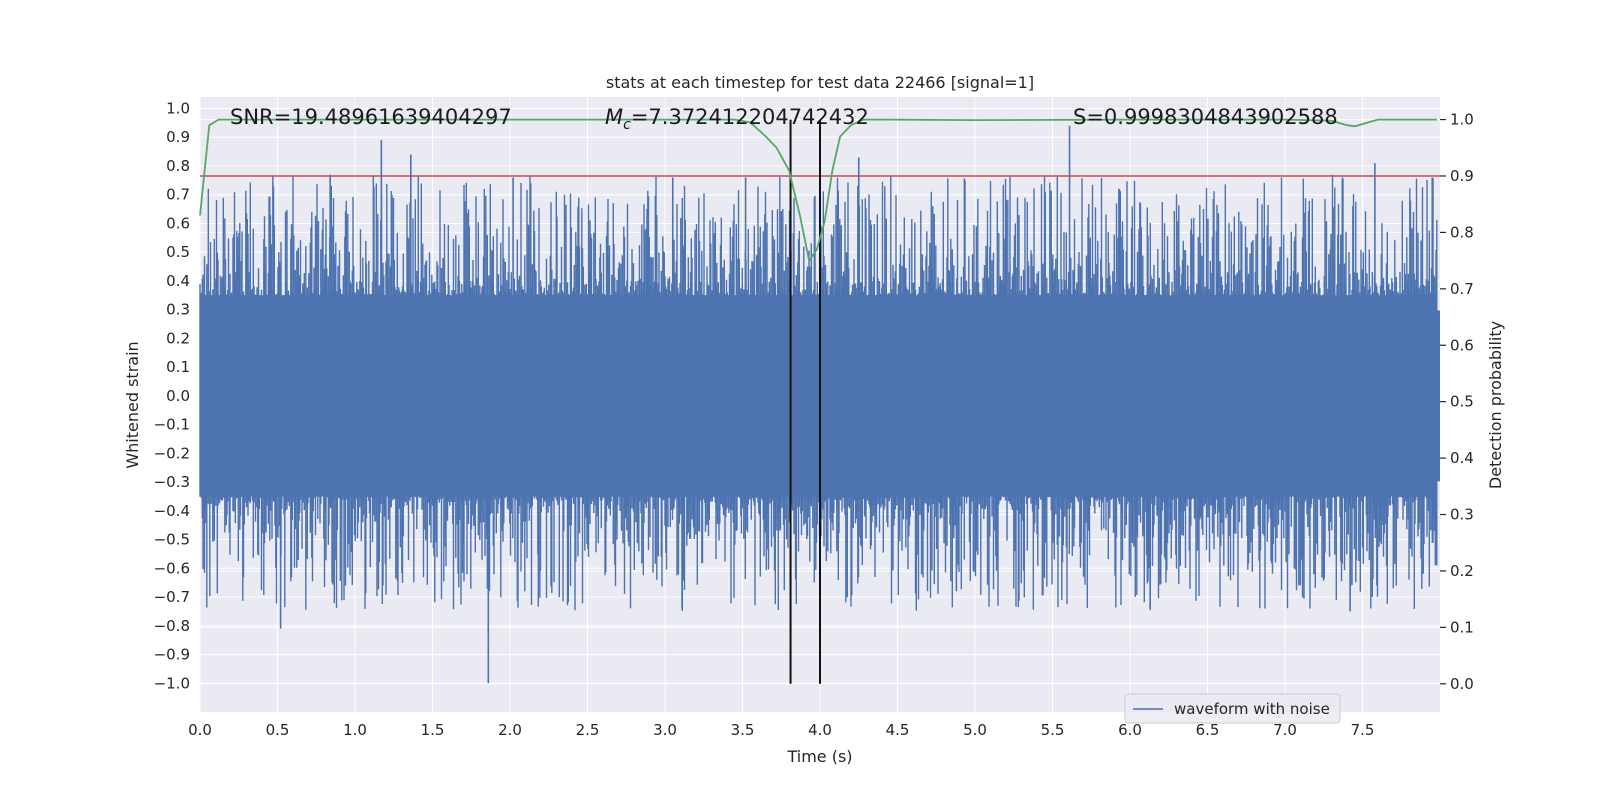 The image size is (1600, 804). Describe the element at coordinates (178, 223) in the screenshot. I see `y-tick-label: 0.6` at that location.